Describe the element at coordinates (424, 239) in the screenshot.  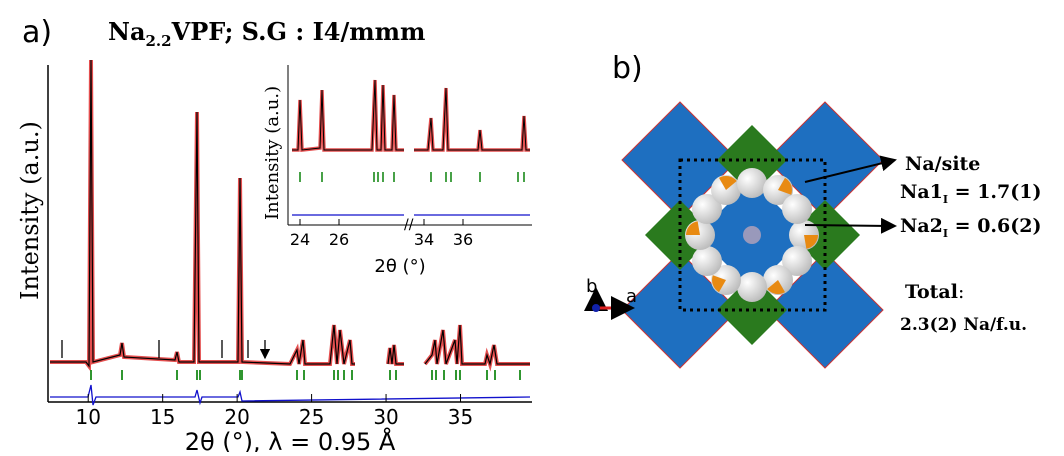
I see `x-tick-label: 34` at that location.